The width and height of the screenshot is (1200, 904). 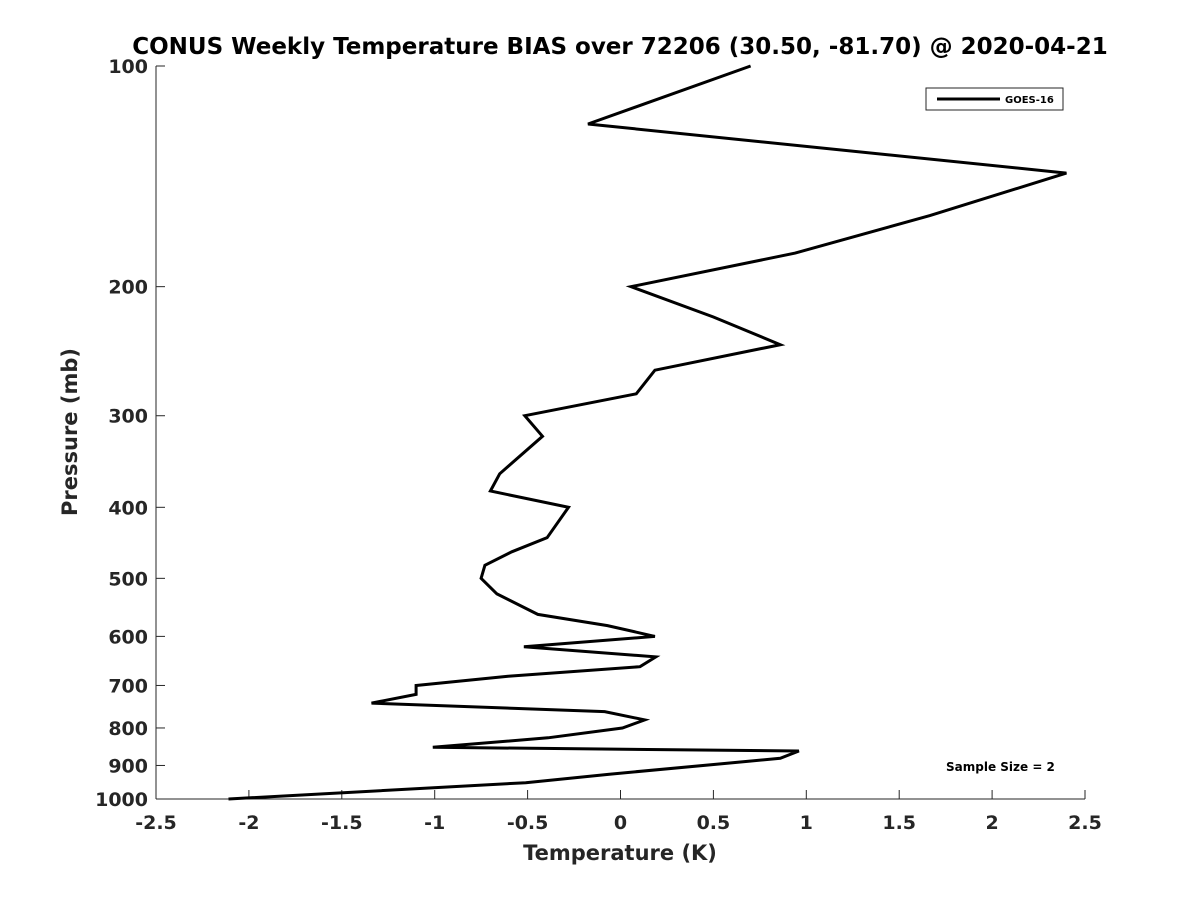 I want to click on y-tick-label: 500, so click(x=128, y=579).